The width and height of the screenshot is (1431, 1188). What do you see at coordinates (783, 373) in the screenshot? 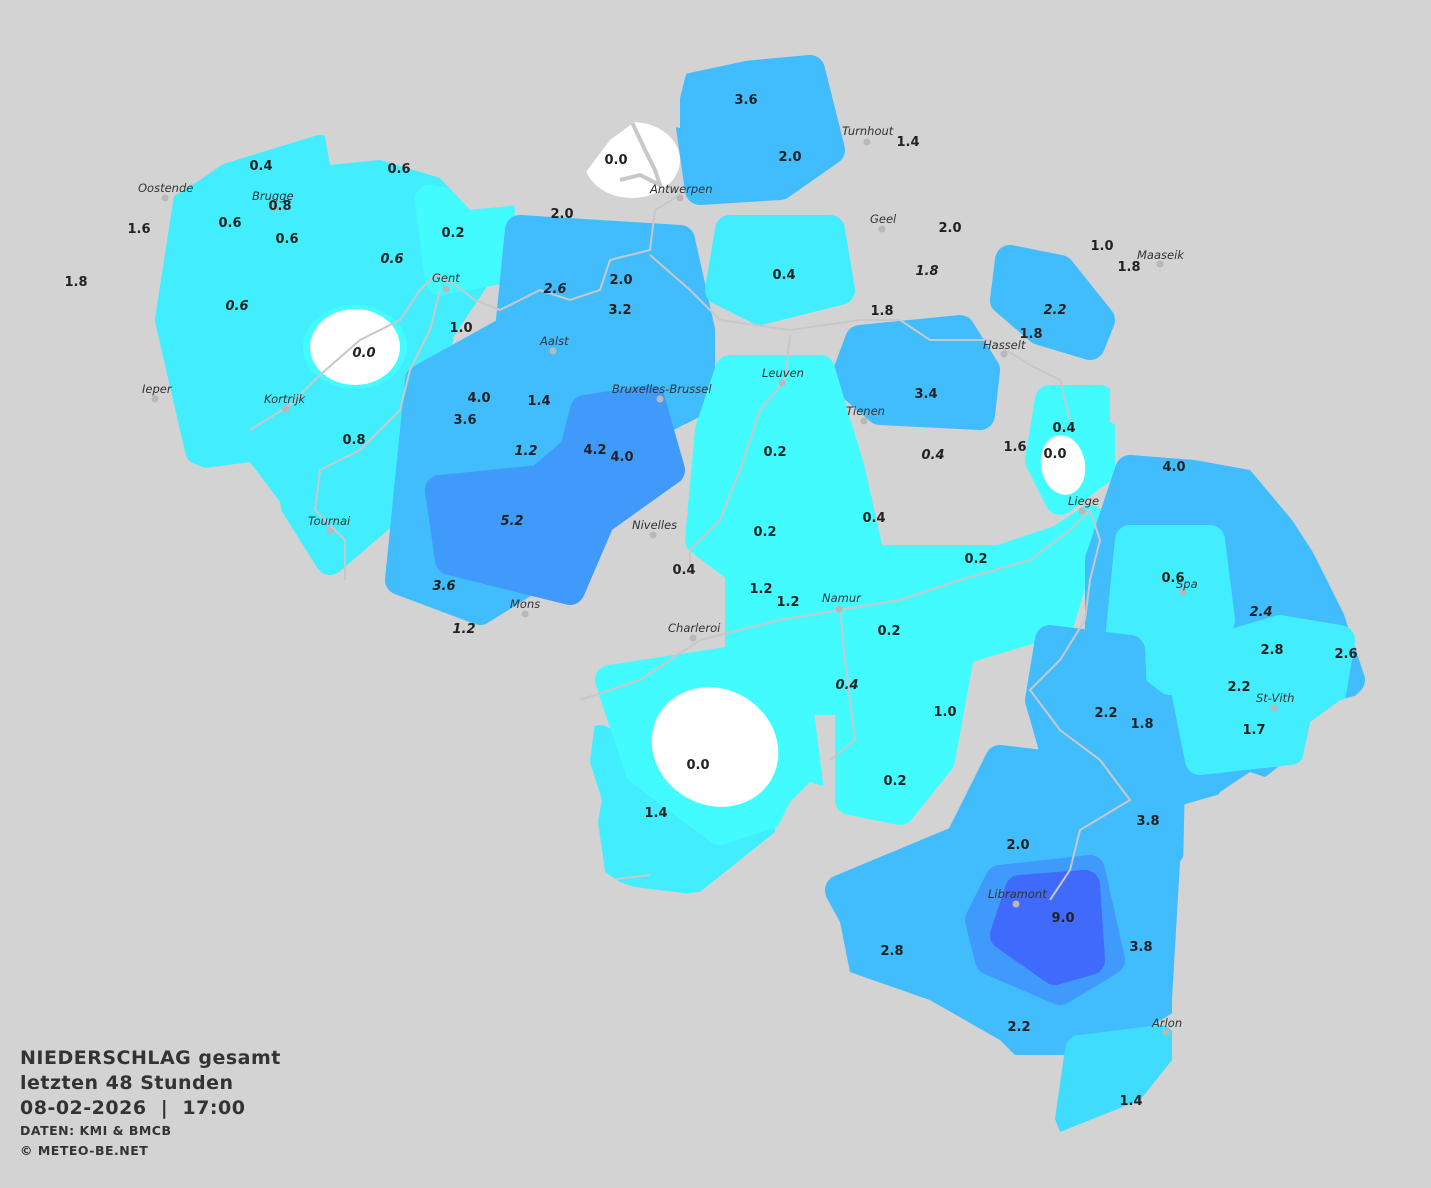
I see `city-label: Leuven` at bounding box center [783, 373].